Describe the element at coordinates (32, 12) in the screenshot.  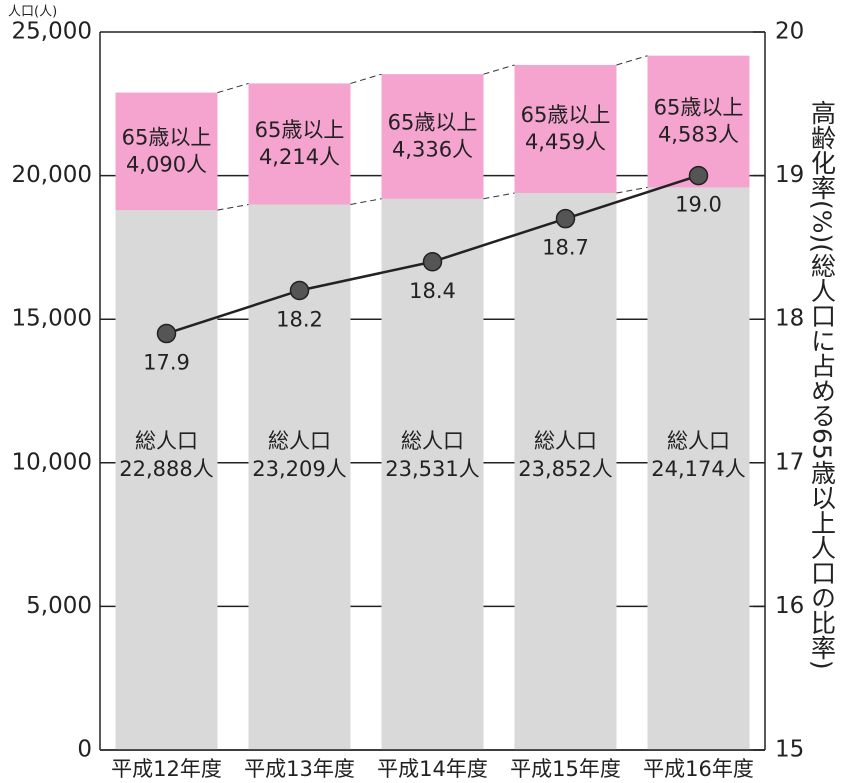
I see `y-axis-label: 人口(人)` at that location.